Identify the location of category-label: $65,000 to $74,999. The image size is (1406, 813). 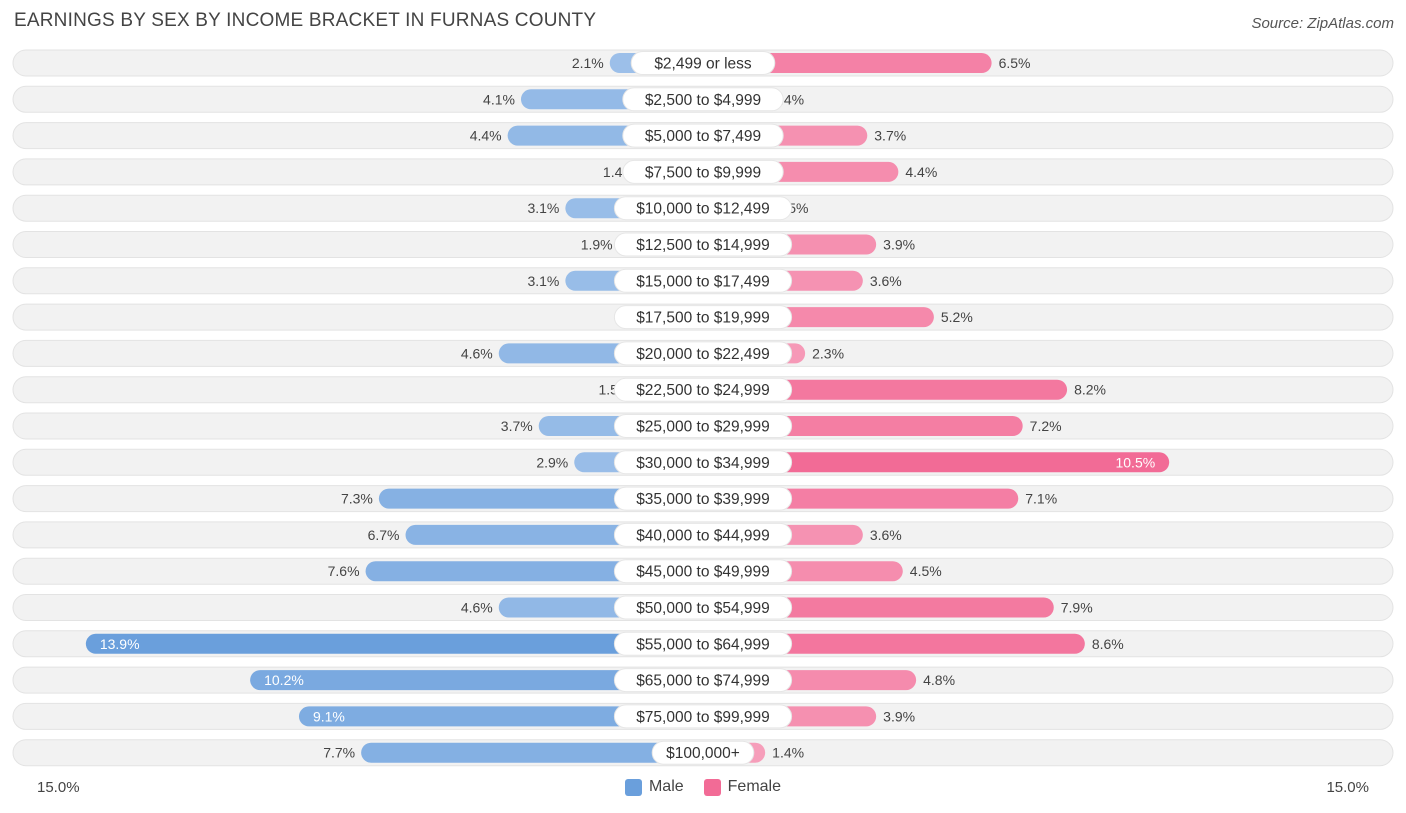
(703, 681).